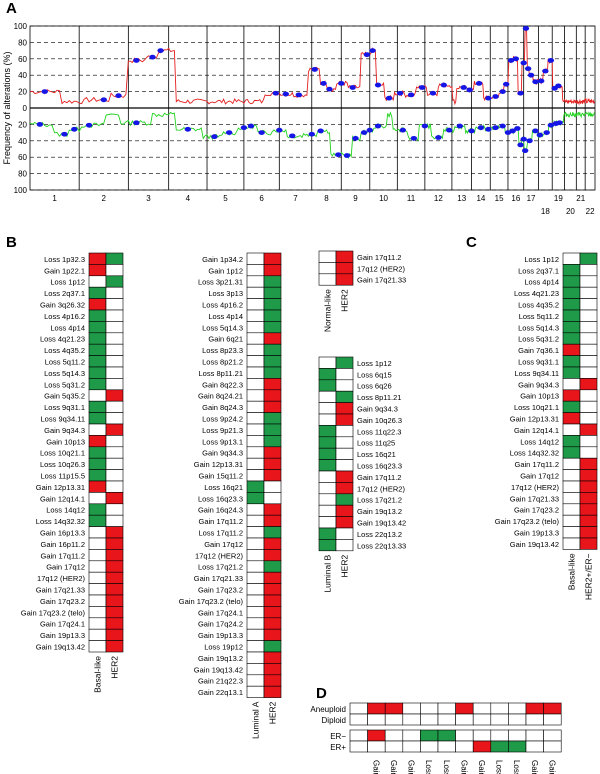  What do you see at coordinates (64, 373) in the screenshot?
I see `matrix-b1-row-label: Loss 5q14.3` at bounding box center [64, 373].